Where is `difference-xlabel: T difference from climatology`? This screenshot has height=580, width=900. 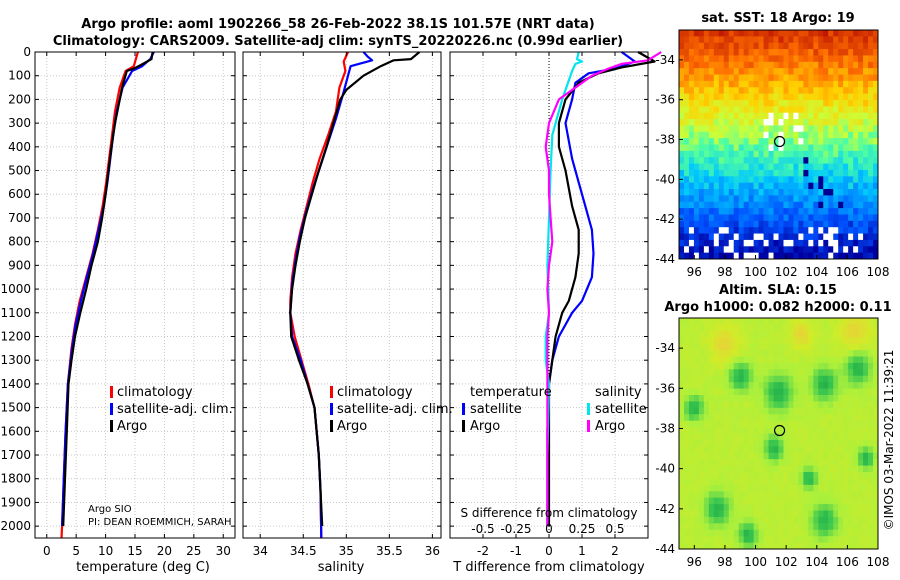
difference-xlabel: T difference from climatology is located at coordinates (548, 567).